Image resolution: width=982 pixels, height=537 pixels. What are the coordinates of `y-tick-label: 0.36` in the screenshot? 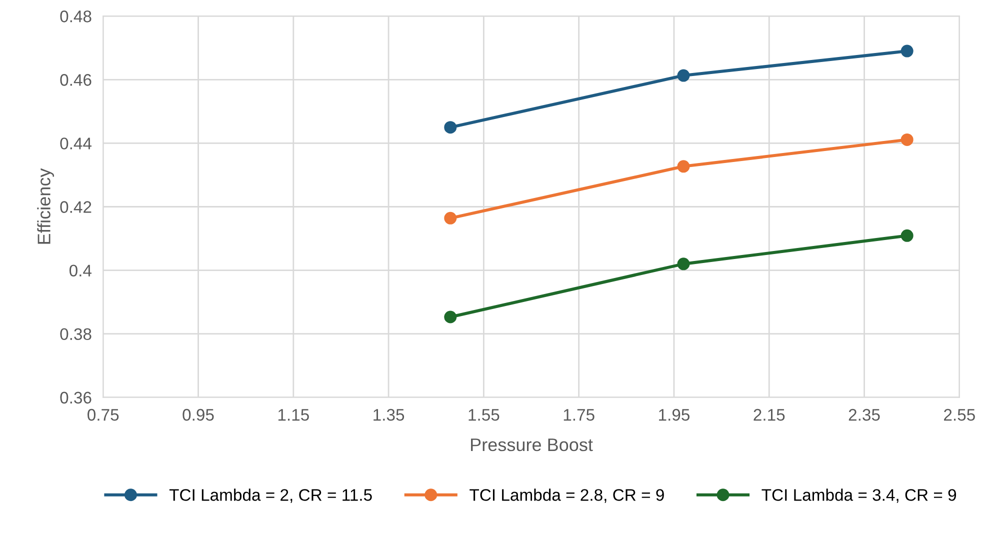 It's located at (76, 398).